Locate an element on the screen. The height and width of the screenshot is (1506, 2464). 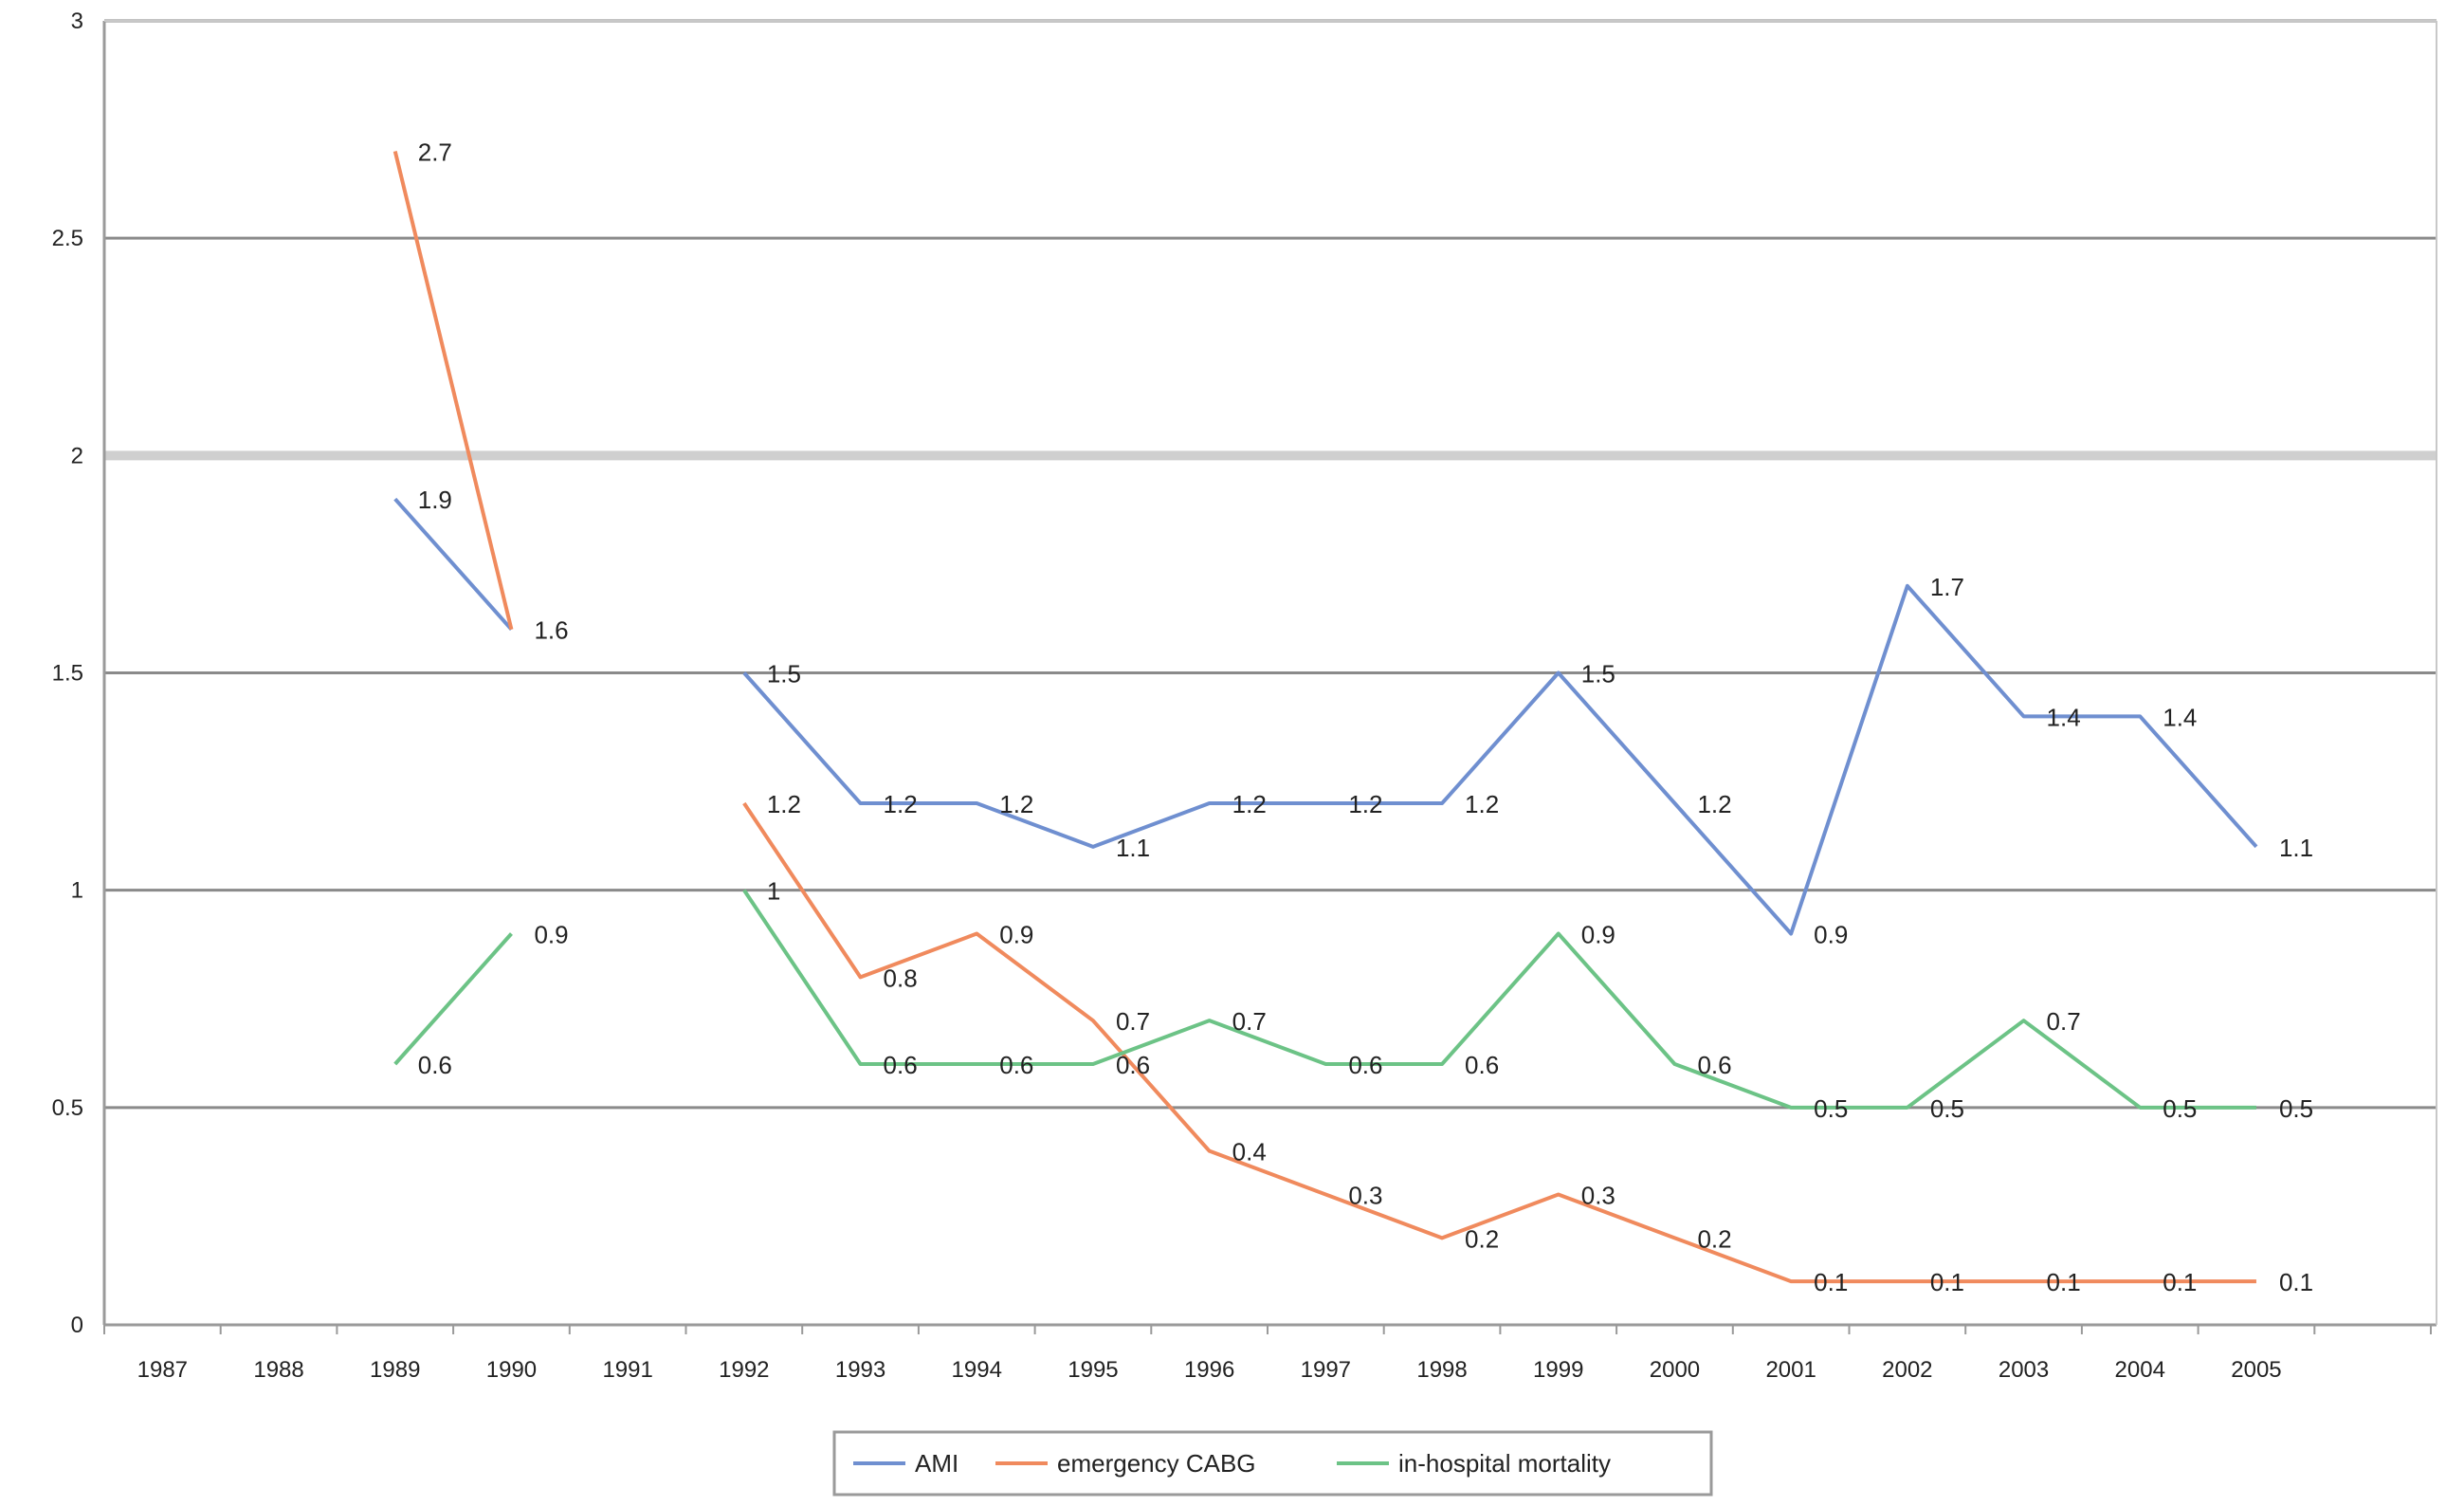
x-tick-label: 2005 is located at coordinates (2256, 1370).